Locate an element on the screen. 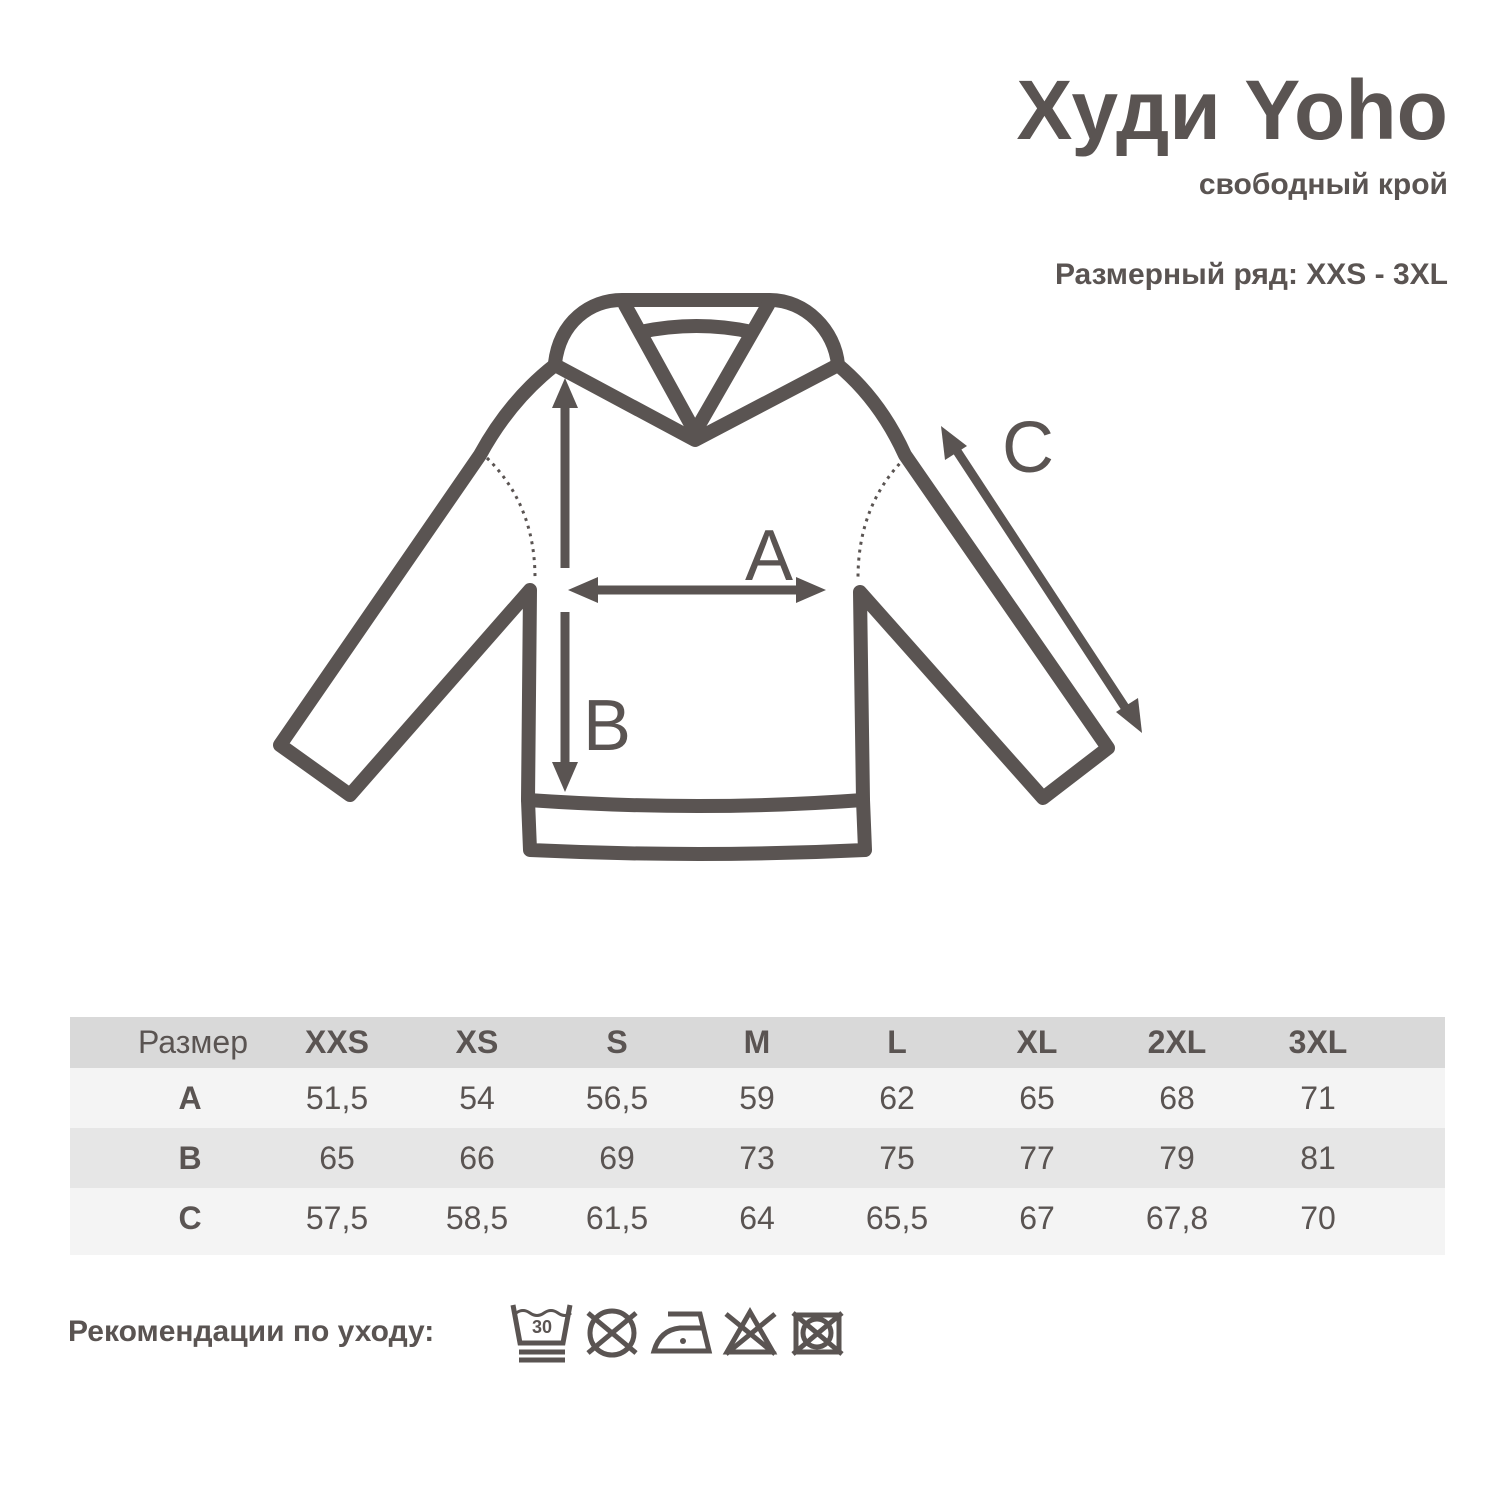  header-col: M is located at coordinates (757, 1042).